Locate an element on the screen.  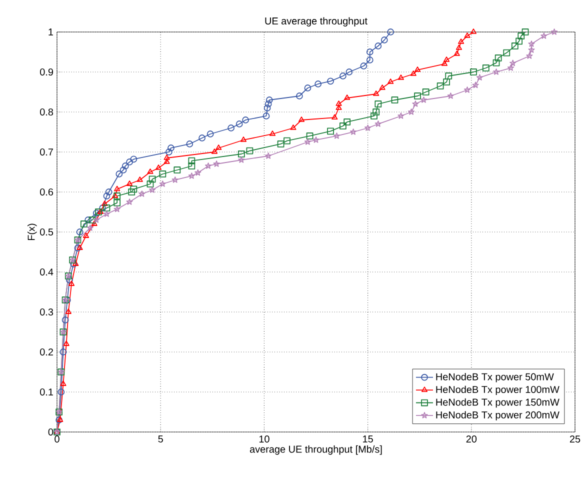
y-axis-title: F(x) is located at coordinates (32, 232).